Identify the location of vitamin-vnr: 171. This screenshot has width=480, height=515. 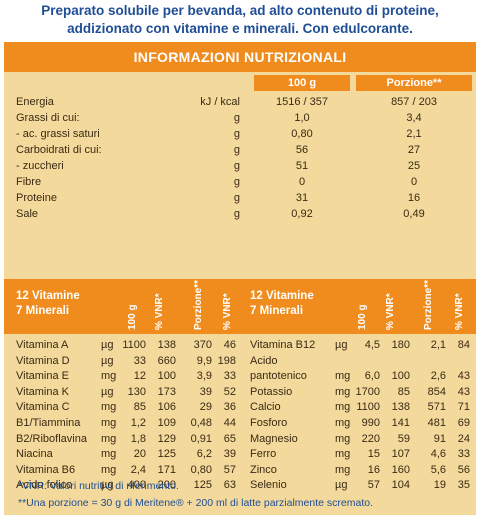
(166, 469).